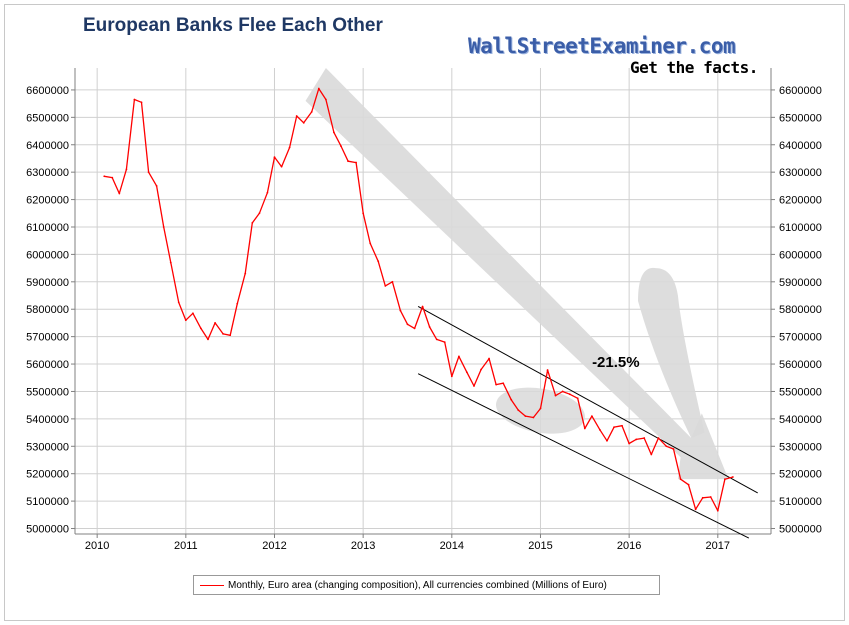 The height and width of the screenshot is (625, 849). What do you see at coordinates (233, 25) in the screenshot?
I see `chart-title: European Banks Flee Each Other` at bounding box center [233, 25].